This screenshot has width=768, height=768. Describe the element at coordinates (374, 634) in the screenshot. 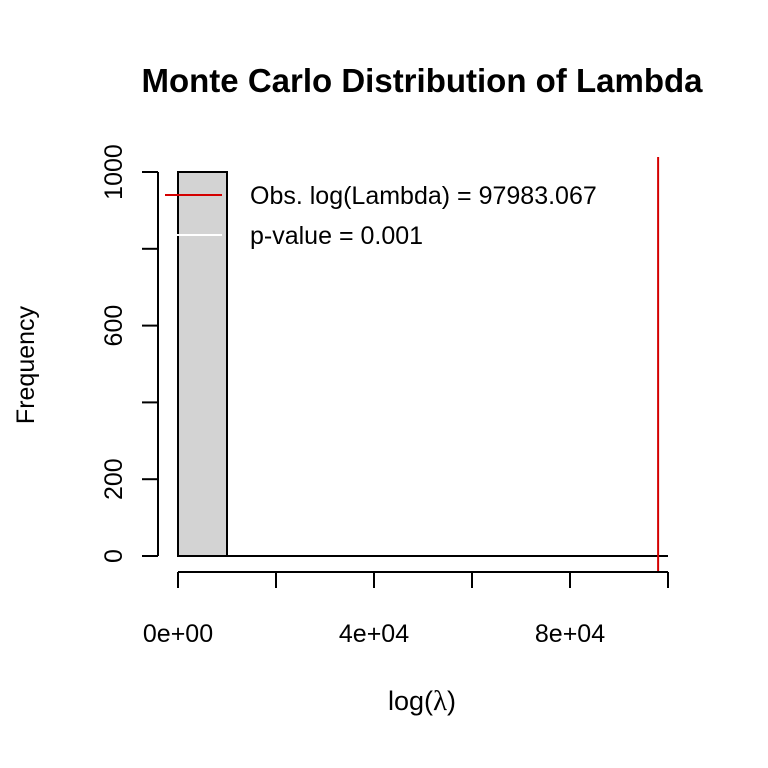

I see `x-tick-label: 4e+04` at that location.